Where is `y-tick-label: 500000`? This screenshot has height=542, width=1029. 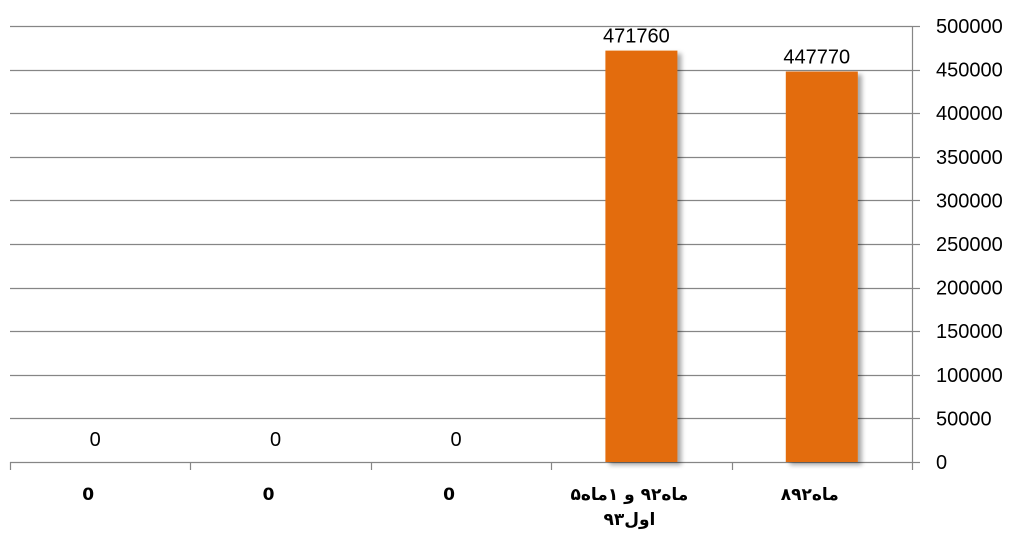
y-tick-label: 500000 is located at coordinates (969, 27).